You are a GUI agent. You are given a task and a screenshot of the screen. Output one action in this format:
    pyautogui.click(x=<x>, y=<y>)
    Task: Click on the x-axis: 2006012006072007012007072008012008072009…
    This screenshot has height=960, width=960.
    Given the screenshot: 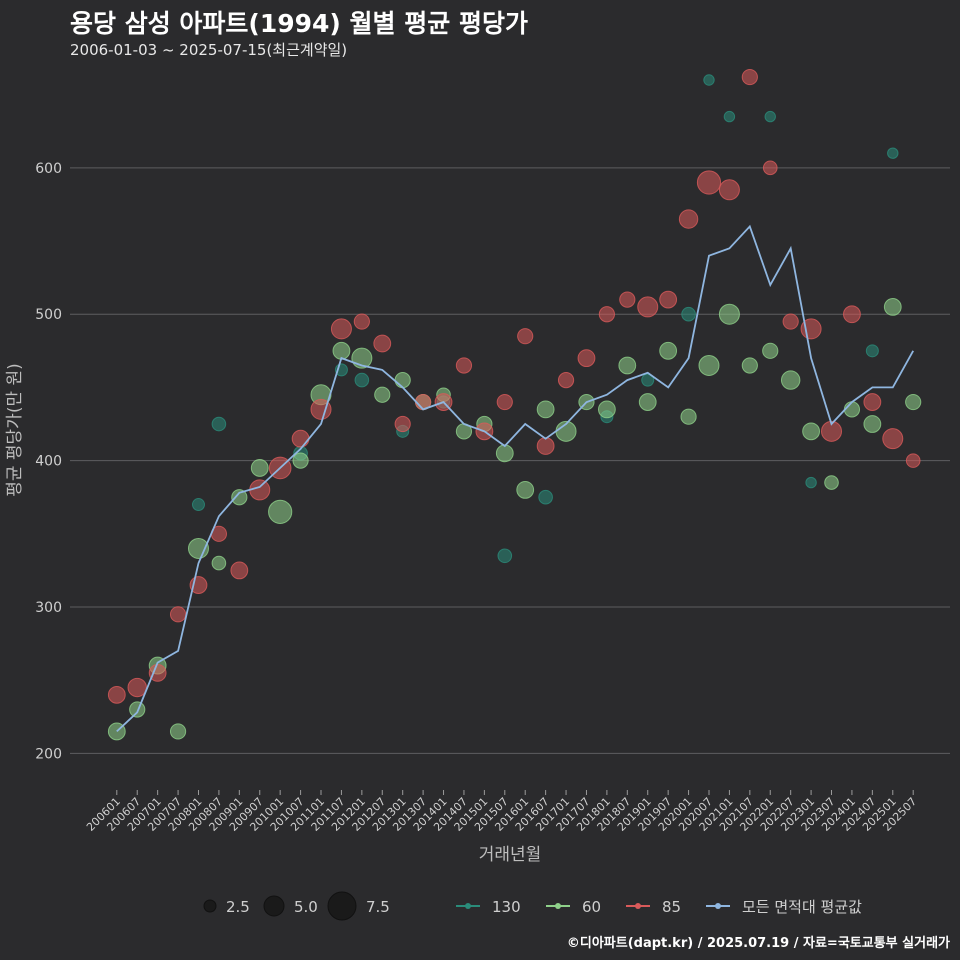 What is the action you would take?
    pyautogui.click(x=501, y=812)
    